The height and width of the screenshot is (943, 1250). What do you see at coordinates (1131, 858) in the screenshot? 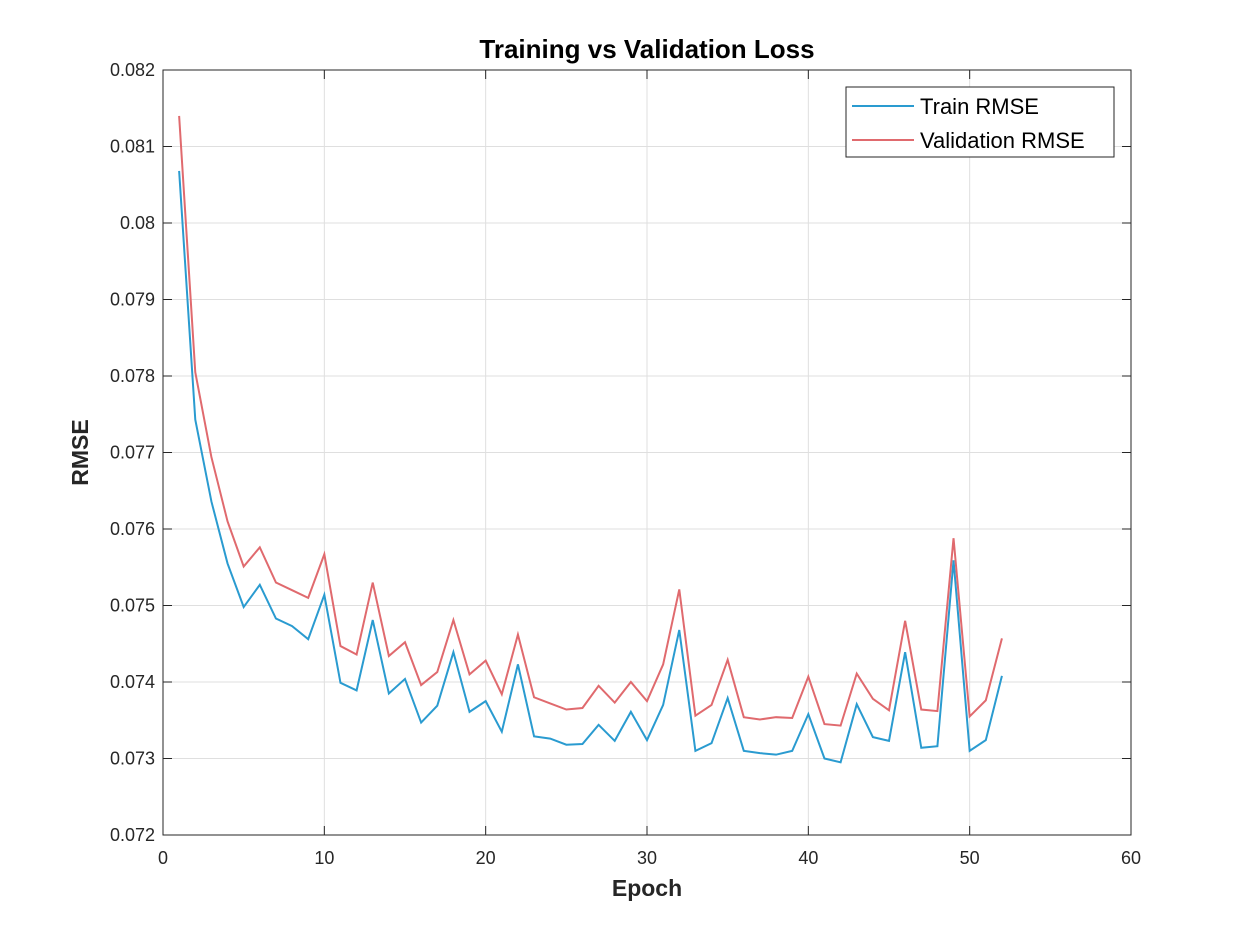
I see `x-tick-label: 60` at bounding box center [1131, 858].